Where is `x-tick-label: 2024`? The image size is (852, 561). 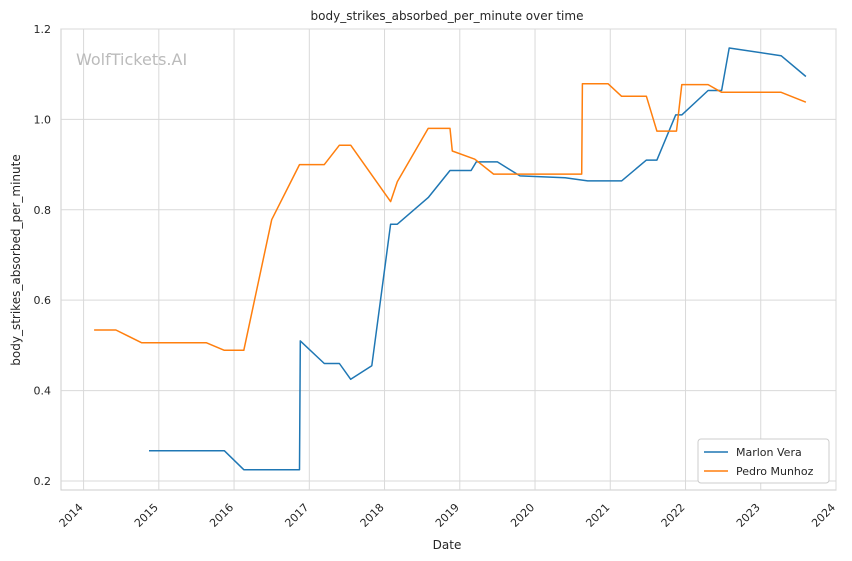
x-tick-label: 2024 is located at coordinates (823, 515).